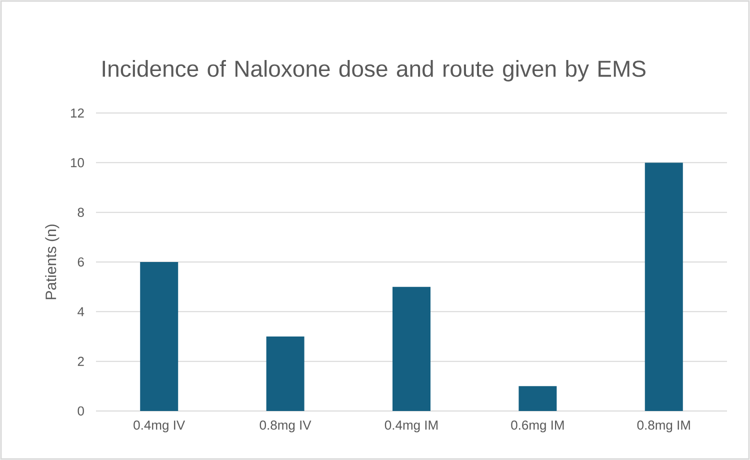 The height and width of the screenshot is (460, 750). I want to click on y-axis-title: Patients (n), so click(52, 262).